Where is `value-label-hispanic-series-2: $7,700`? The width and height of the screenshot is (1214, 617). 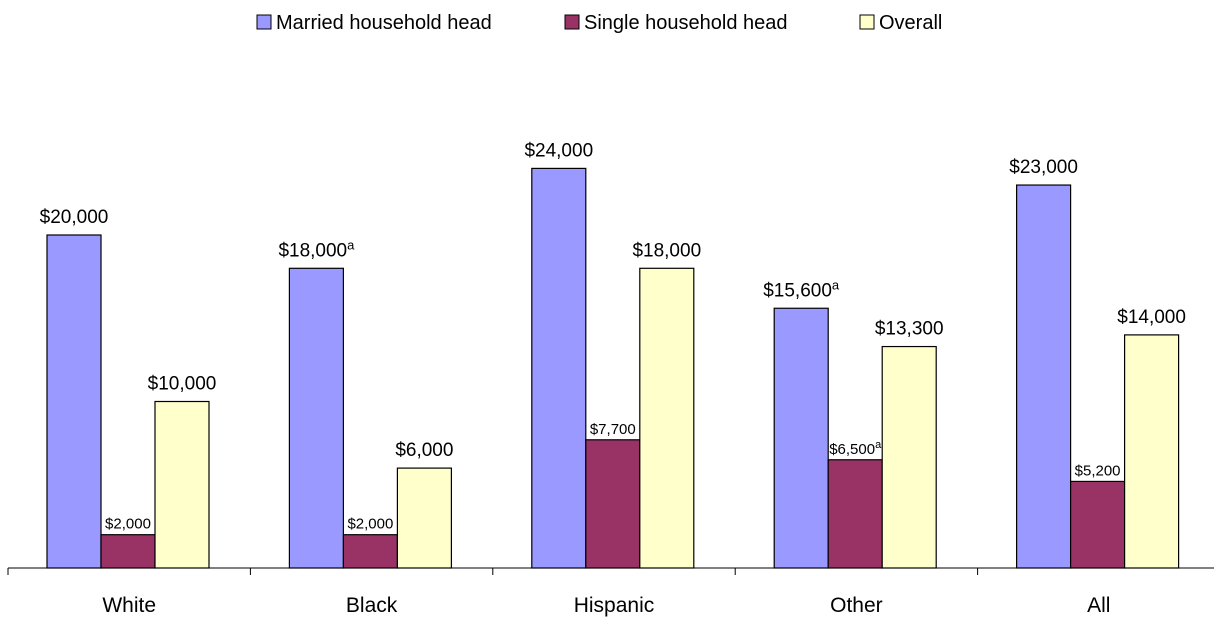 value-label-hispanic-series-2: $7,700 is located at coordinates (613, 429).